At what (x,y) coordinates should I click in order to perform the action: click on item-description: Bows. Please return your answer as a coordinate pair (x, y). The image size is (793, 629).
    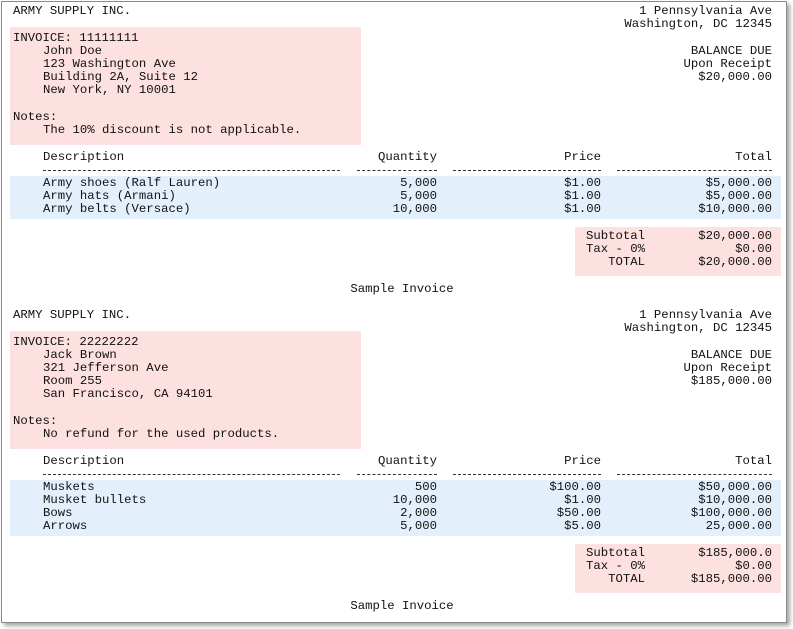
    Looking at the image, I should click on (58, 513).